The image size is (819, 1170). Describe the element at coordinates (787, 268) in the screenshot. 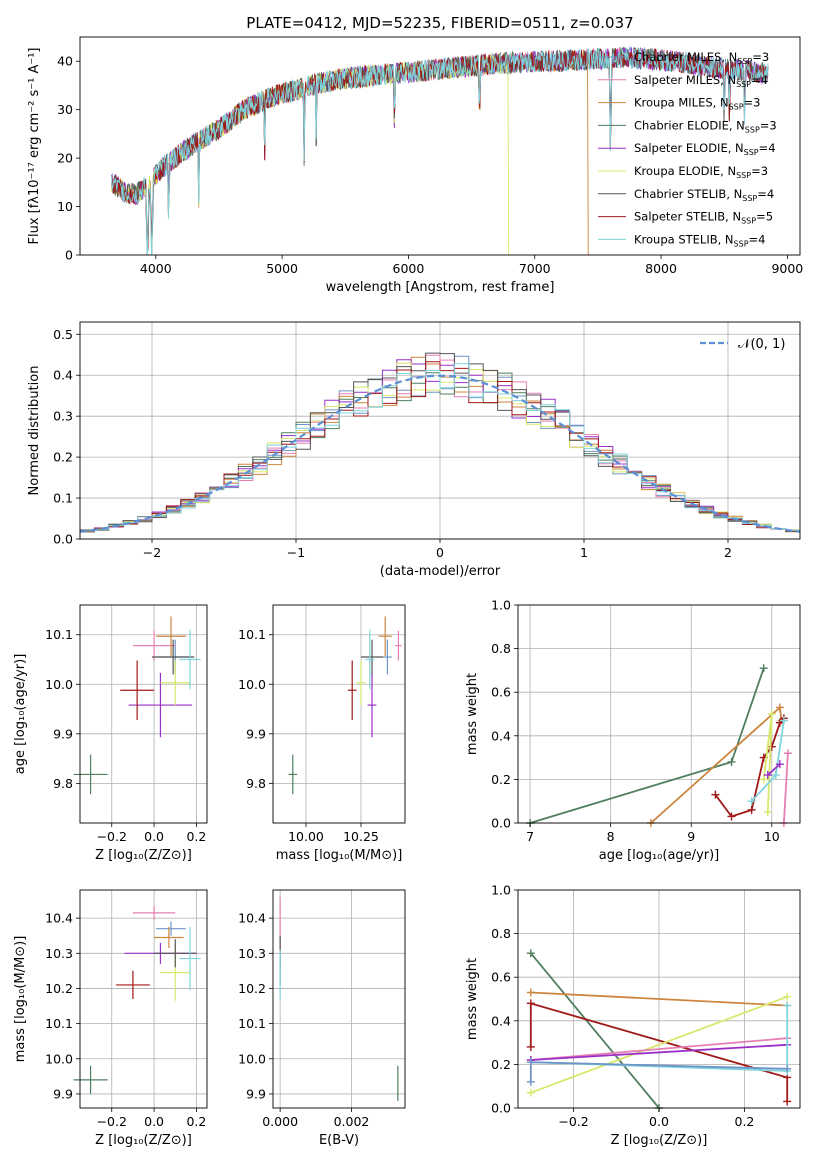

I see `x-tick-label: 9000` at that location.